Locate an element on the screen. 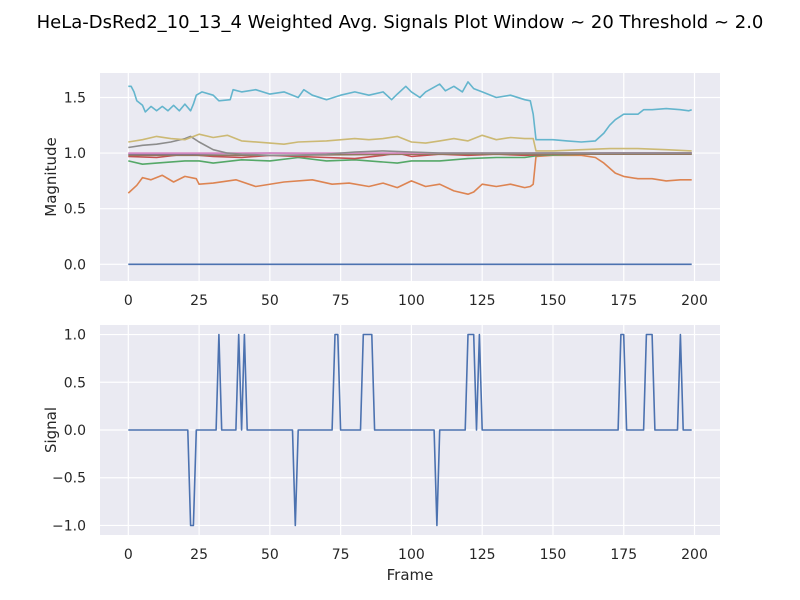 This screenshot has width=800, height=600. bottom-x-ticks: 0 25 50 75 100 125 150 175 200 is located at coordinates (416, 555).